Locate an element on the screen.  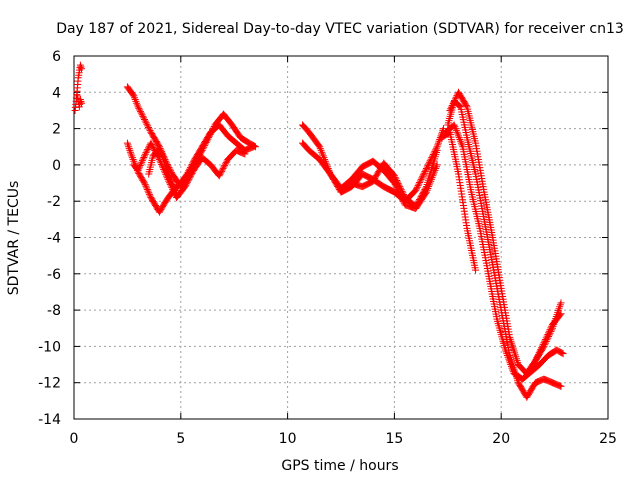
y-tick-label: -12 is located at coordinates (49, 384).